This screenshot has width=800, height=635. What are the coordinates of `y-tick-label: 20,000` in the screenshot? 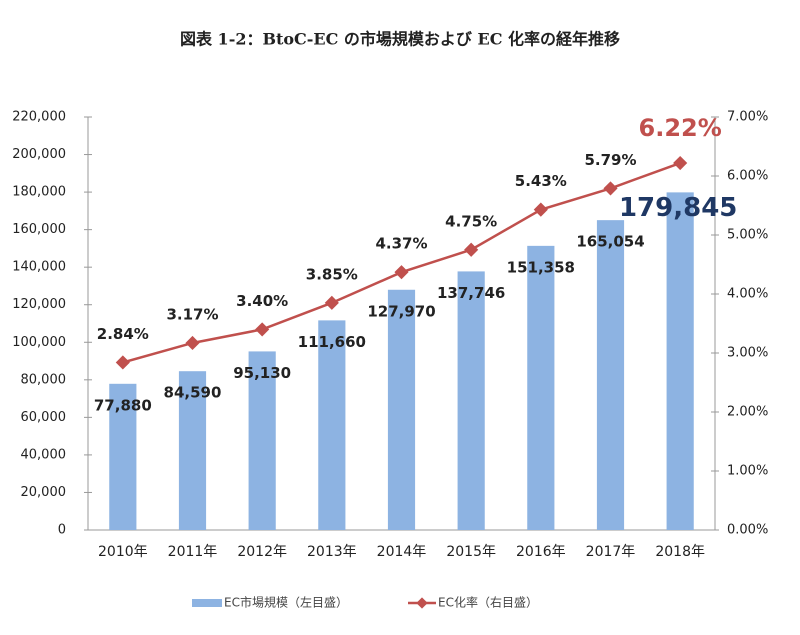 It's located at (44, 492).